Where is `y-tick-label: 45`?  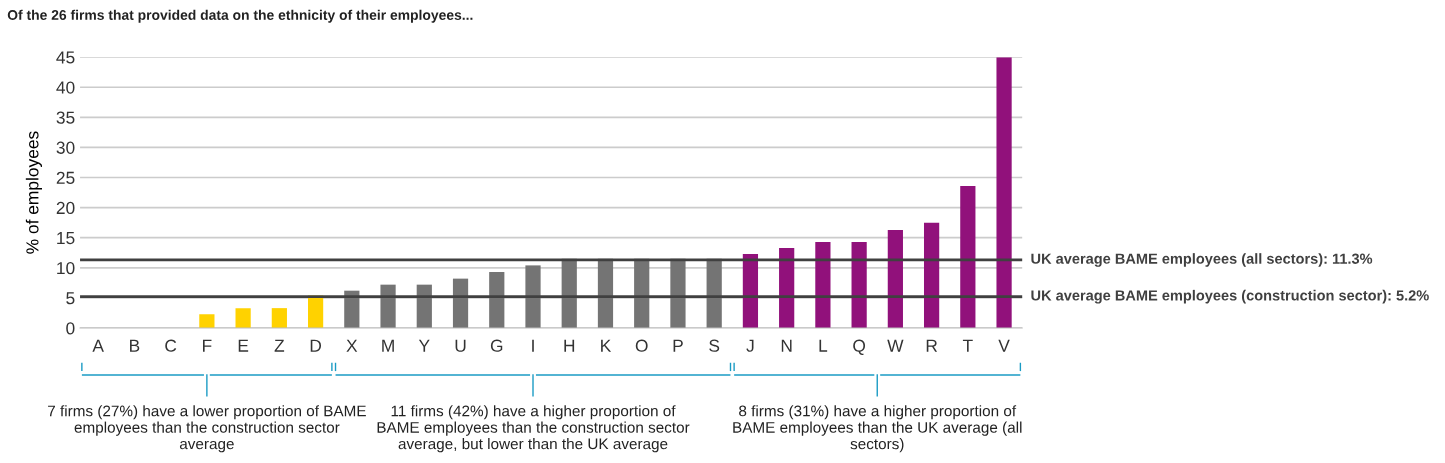 y-tick-label: 45 is located at coordinates (65, 57).